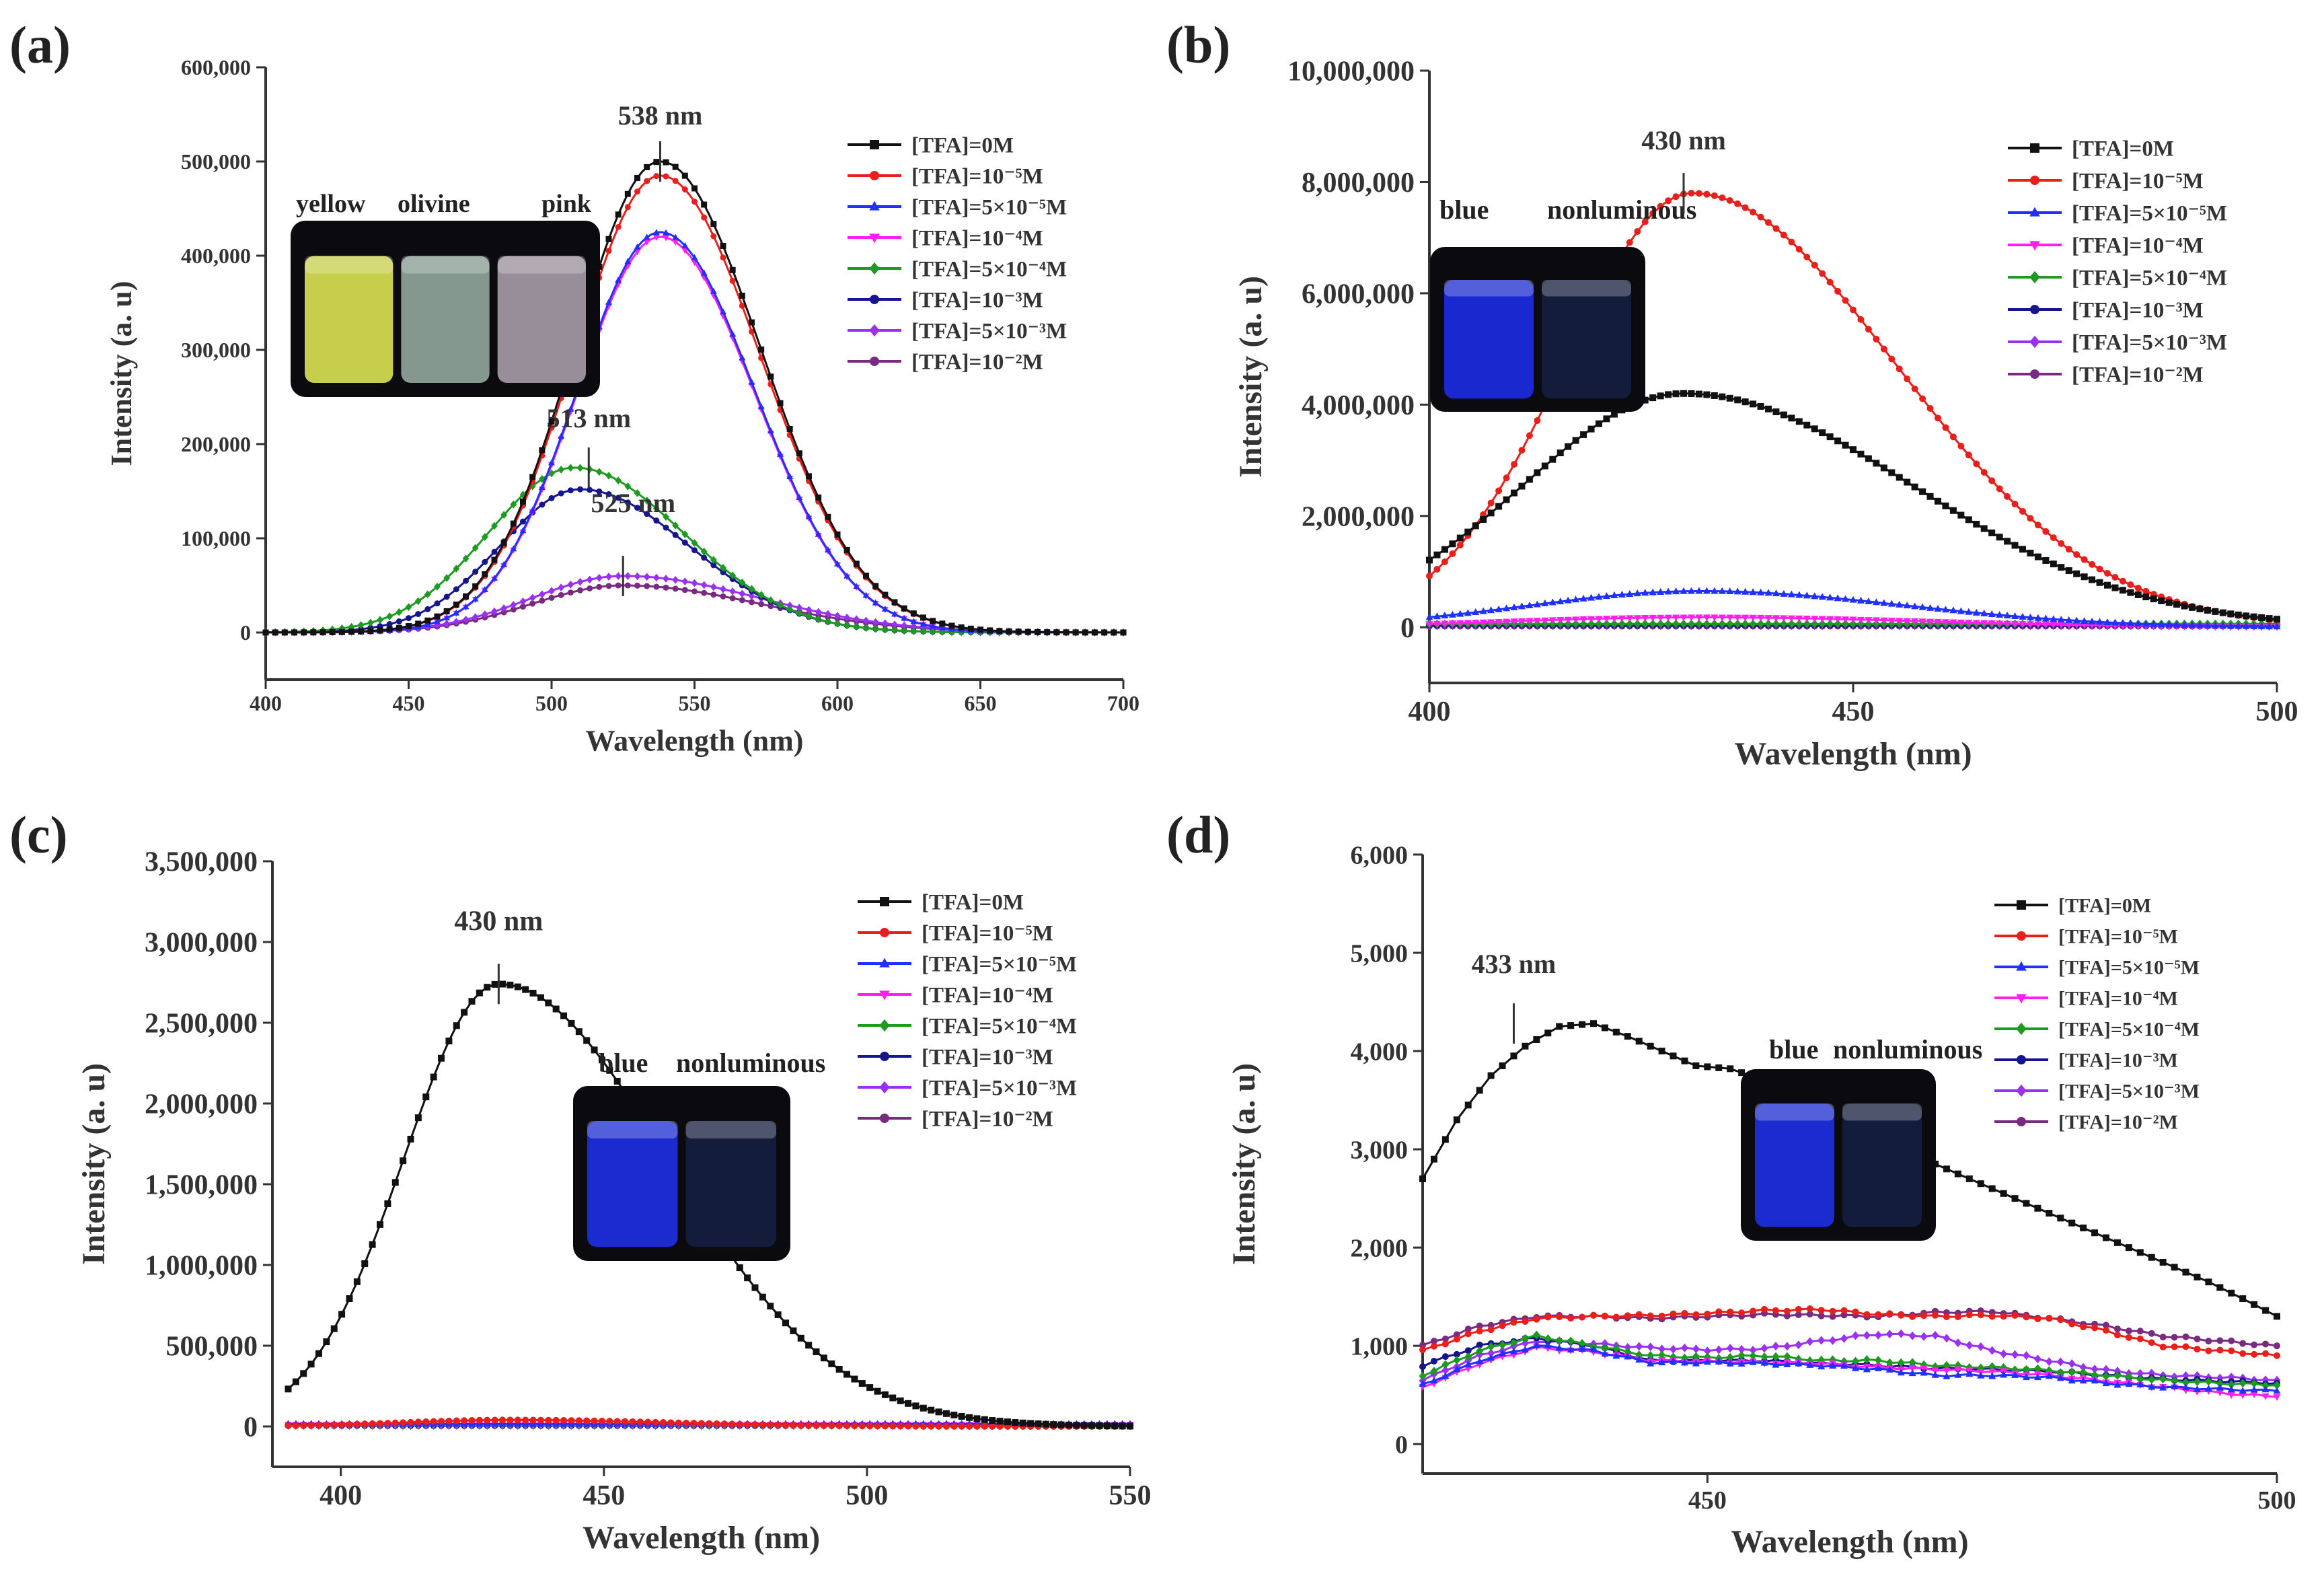 This screenshot has height=1594, width=2324. Describe the element at coordinates (987, 1120) in the screenshot. I see `legend-label: [TFA]=10⁻²M` at that location.